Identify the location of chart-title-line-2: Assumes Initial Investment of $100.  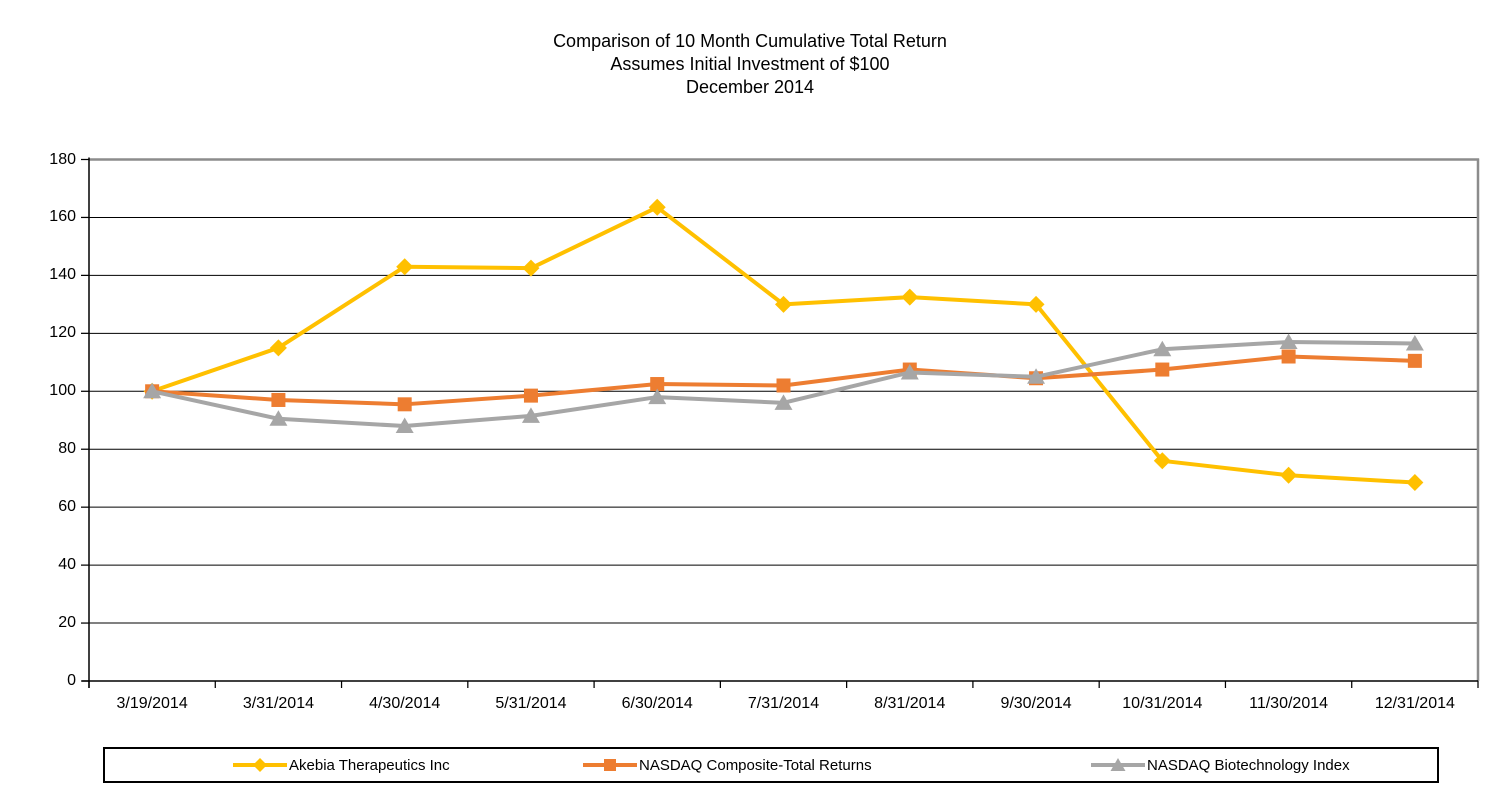
(750, 64).